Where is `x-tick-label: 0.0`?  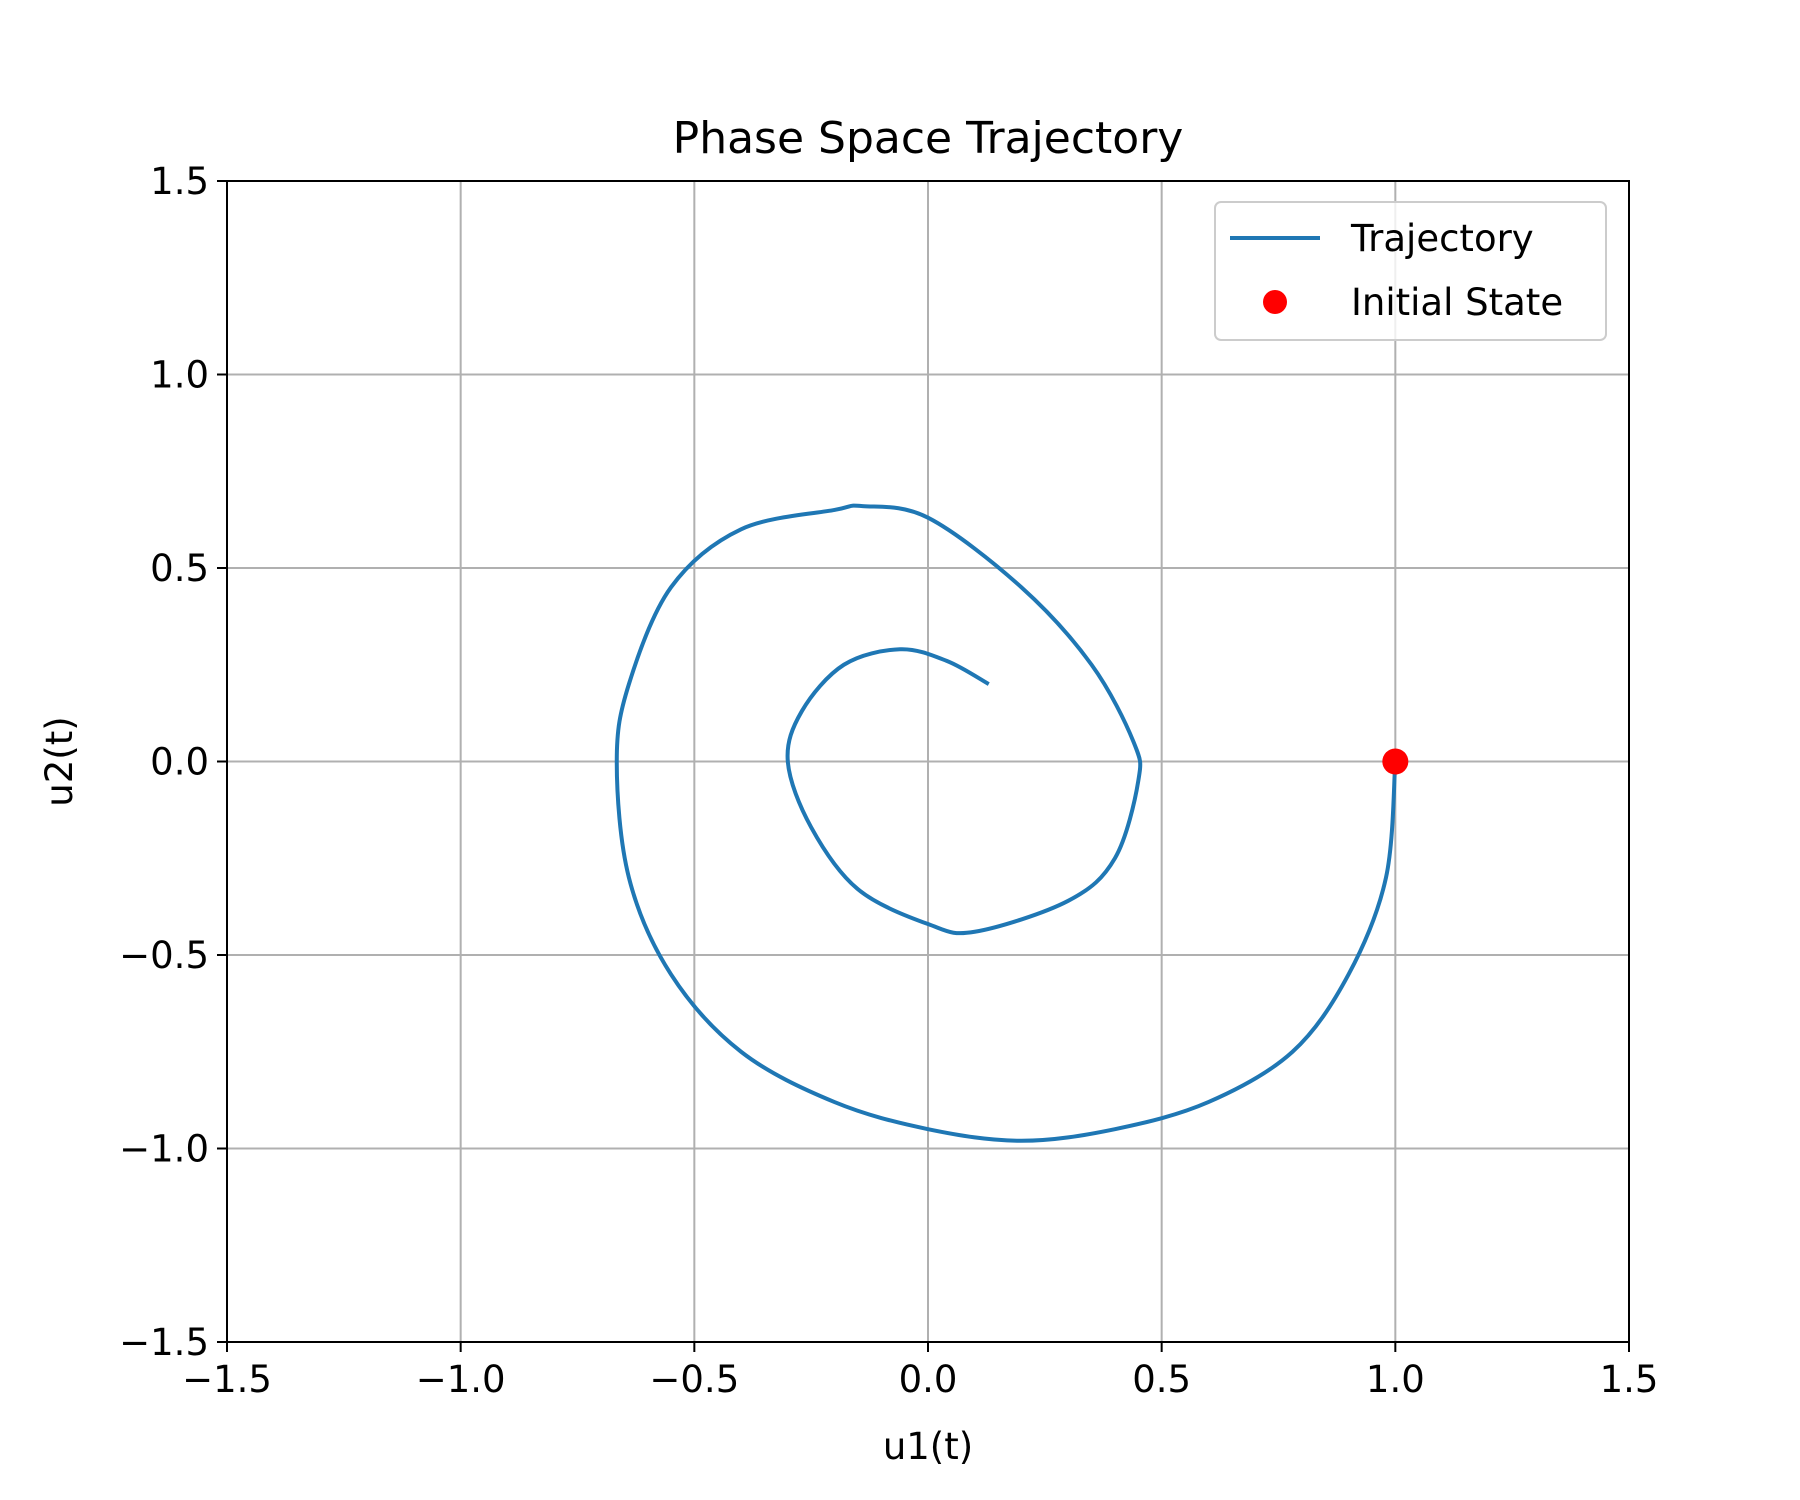 x-tick-label: 0.0 is located at coordinates (928, 1379).